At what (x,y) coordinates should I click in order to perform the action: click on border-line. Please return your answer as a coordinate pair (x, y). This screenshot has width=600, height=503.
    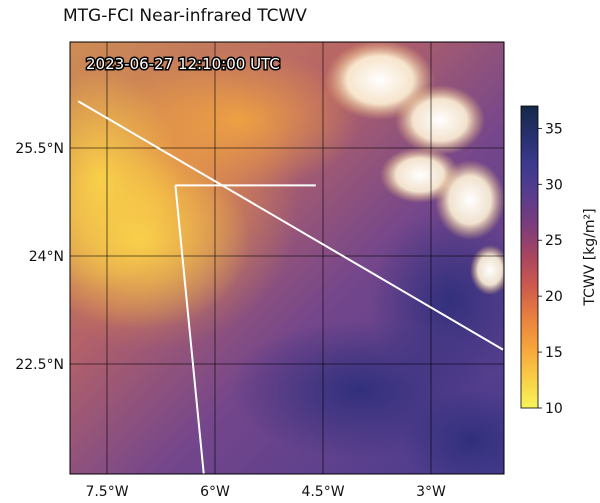
    Looking at the image, I should click on (189, 329).